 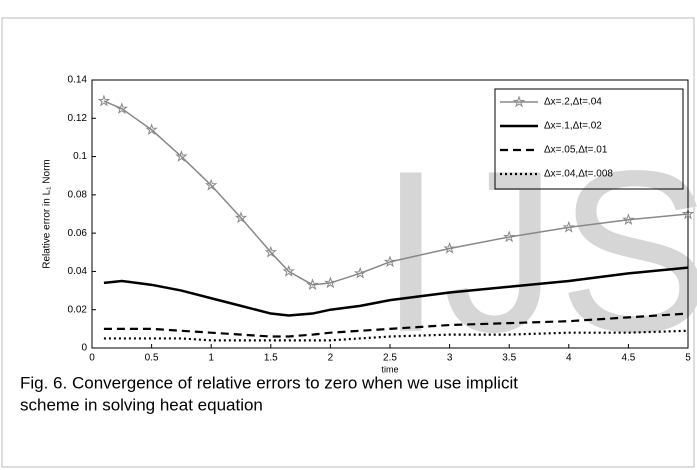 What do you see at coordinates (509, 358) in the screenshot?
I see `x-tick-label: 3.5` at bounding box center [509, 358].